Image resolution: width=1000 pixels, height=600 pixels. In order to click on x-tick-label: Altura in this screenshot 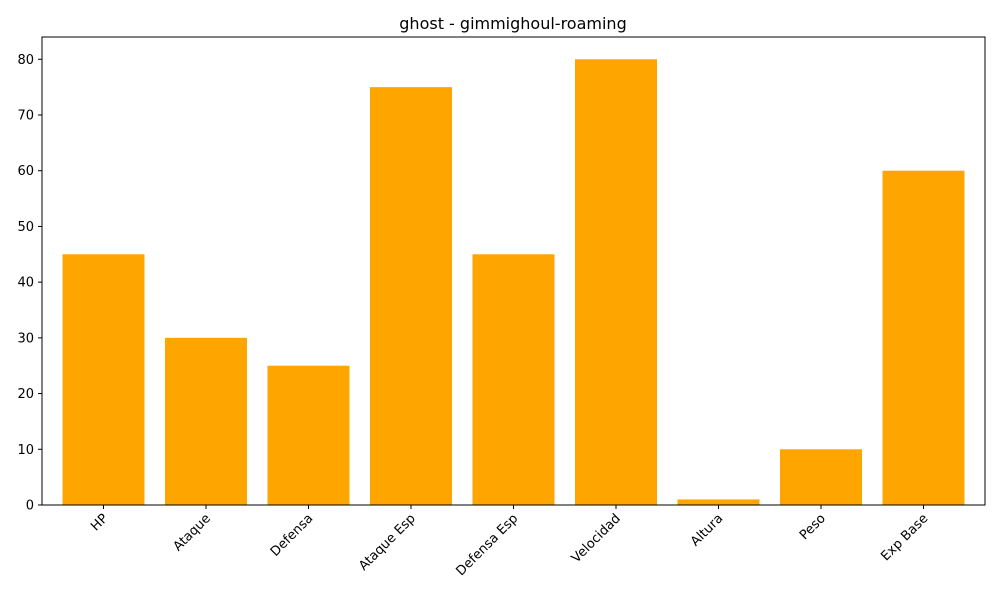, I will do `click(707, 530)`.